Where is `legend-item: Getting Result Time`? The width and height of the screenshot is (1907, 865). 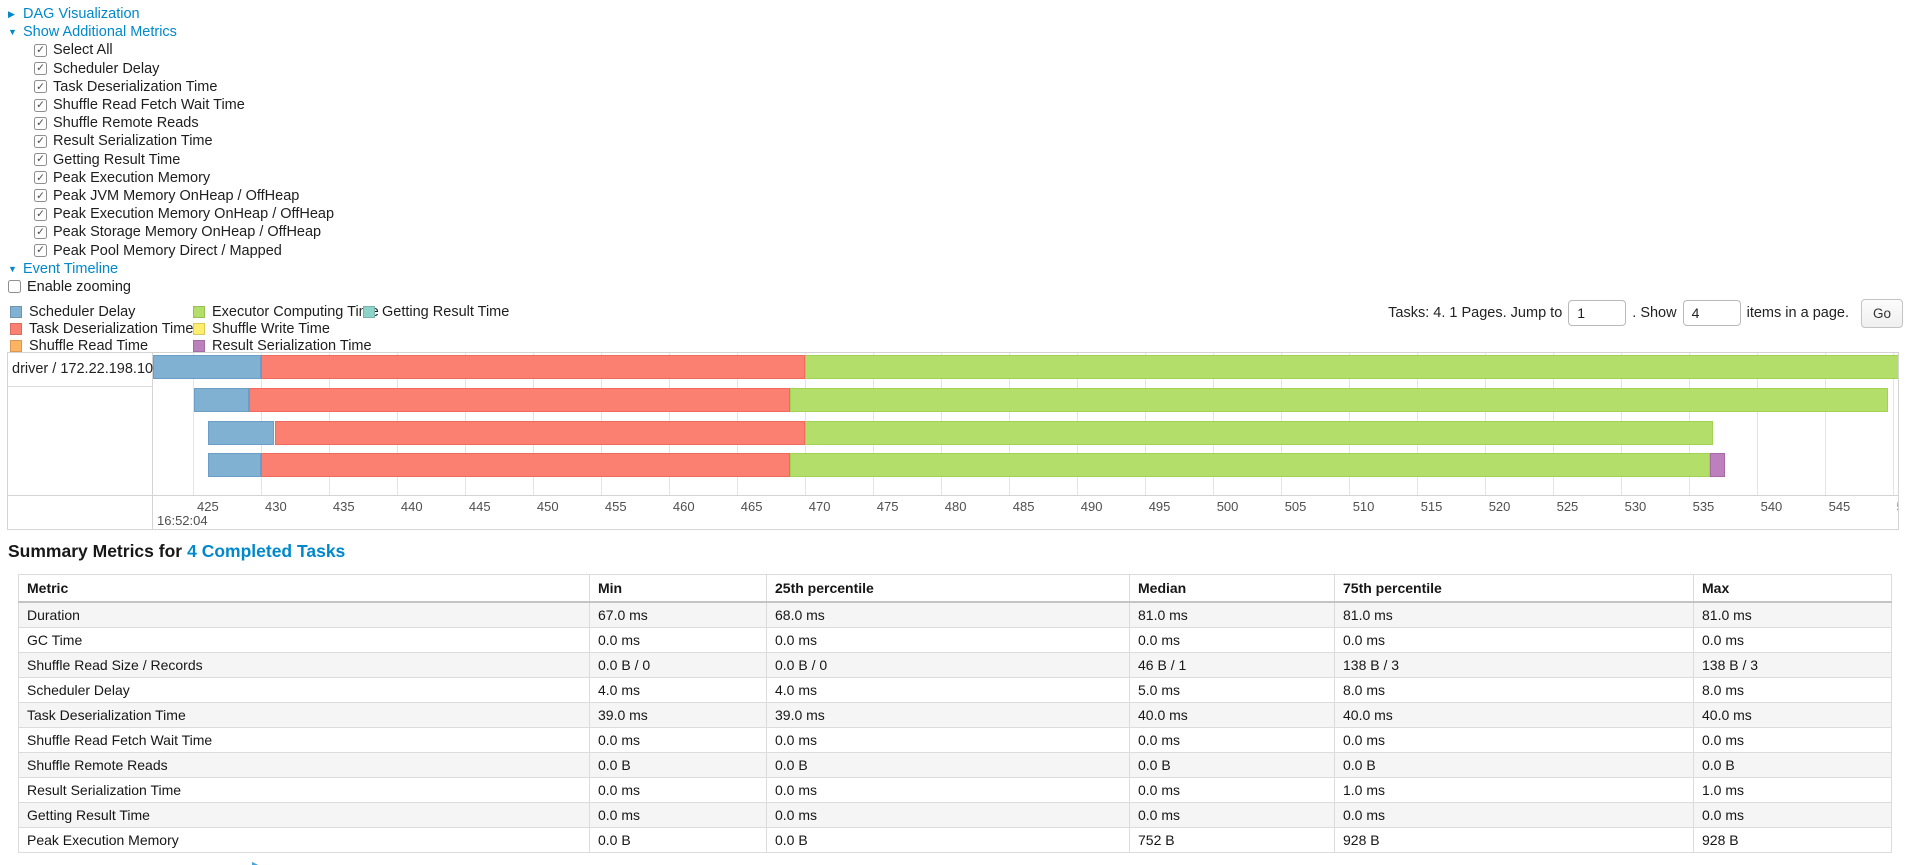
legend-item: Getting Result Time is located at coordinates (436, 311).